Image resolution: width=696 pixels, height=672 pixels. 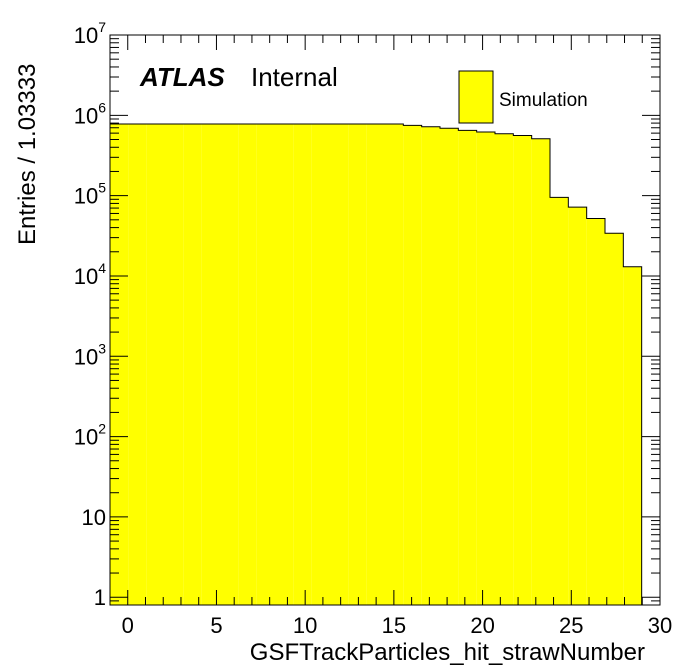 What do you see at coordinates (90, 435) in the screenshot?
I see `y-tick-label: 10²` at bounding box center [90, 435].